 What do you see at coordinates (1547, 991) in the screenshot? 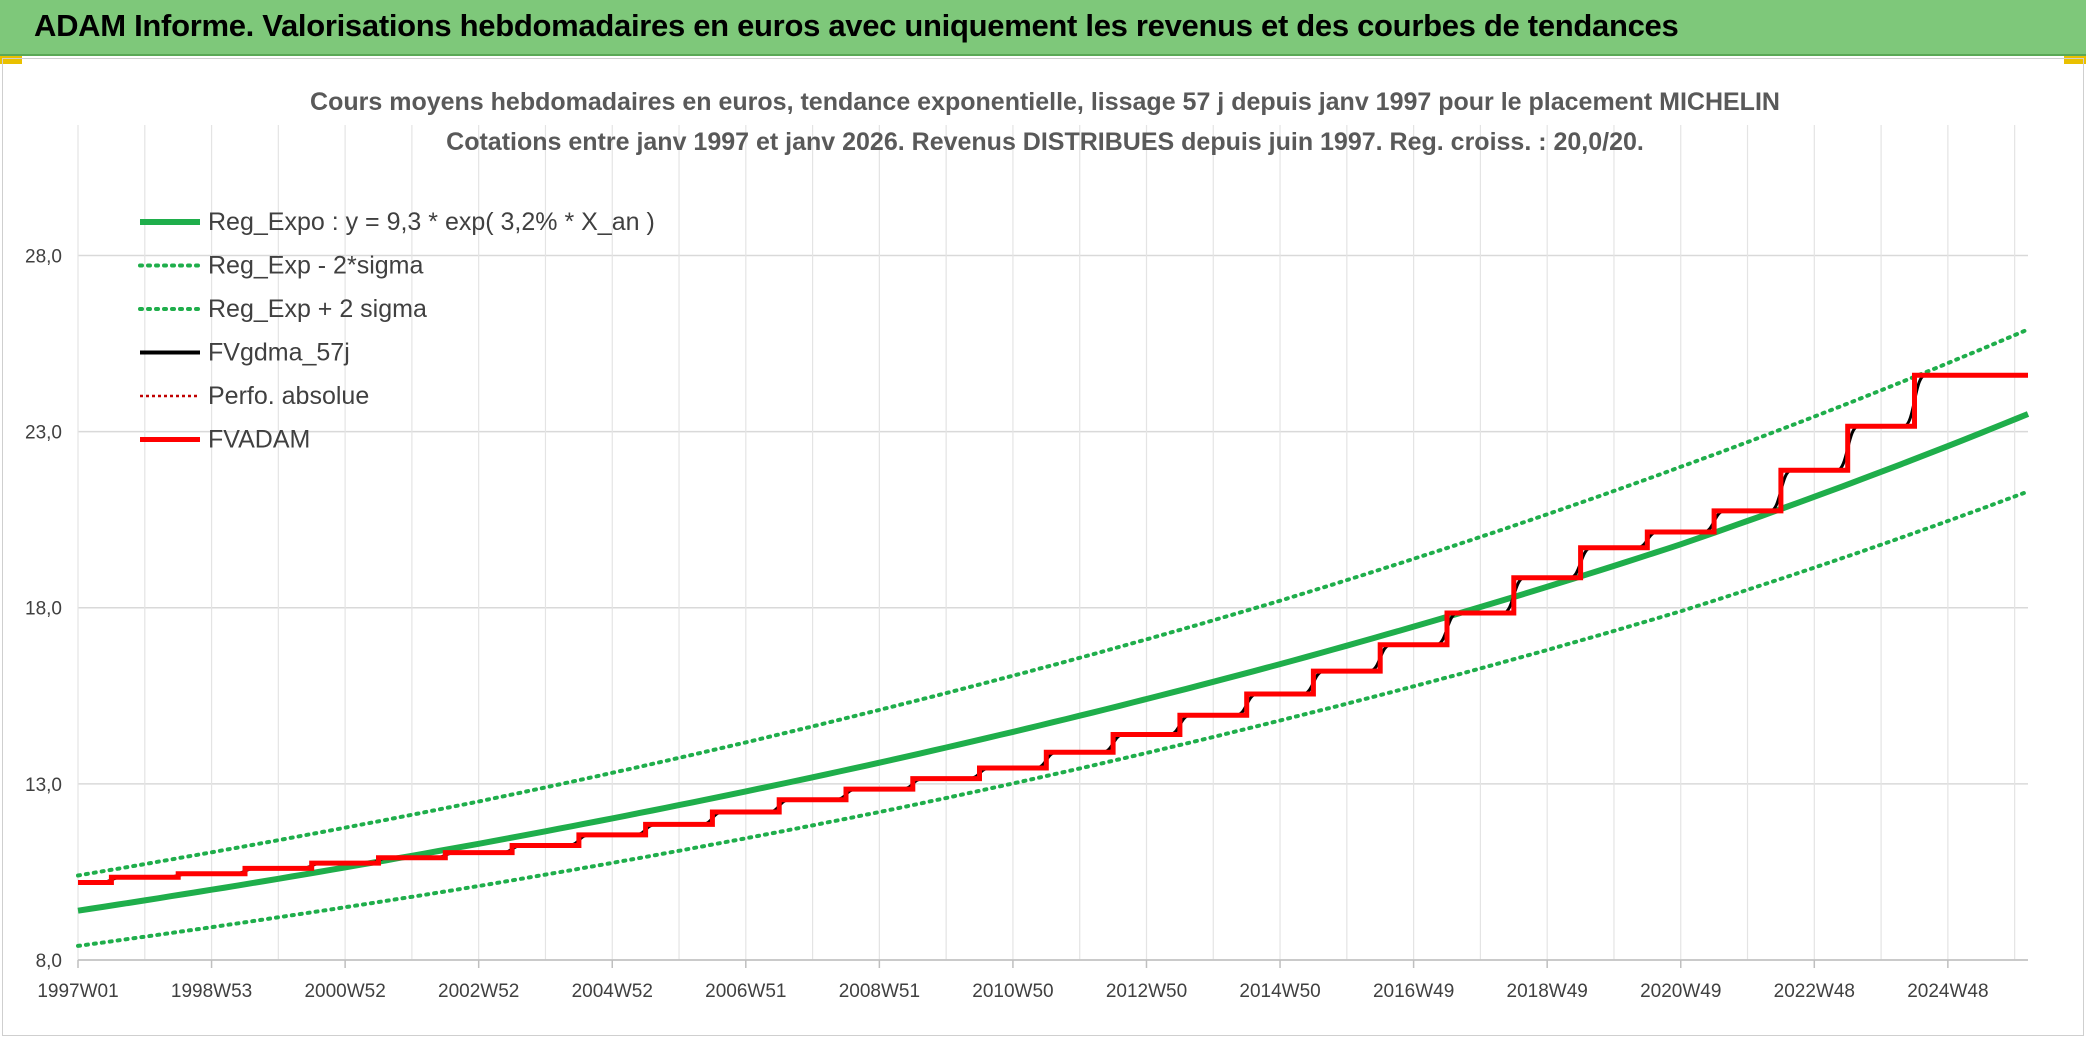
I see `x-tick-label: 2018W49` at bounding box center [1547, 991].